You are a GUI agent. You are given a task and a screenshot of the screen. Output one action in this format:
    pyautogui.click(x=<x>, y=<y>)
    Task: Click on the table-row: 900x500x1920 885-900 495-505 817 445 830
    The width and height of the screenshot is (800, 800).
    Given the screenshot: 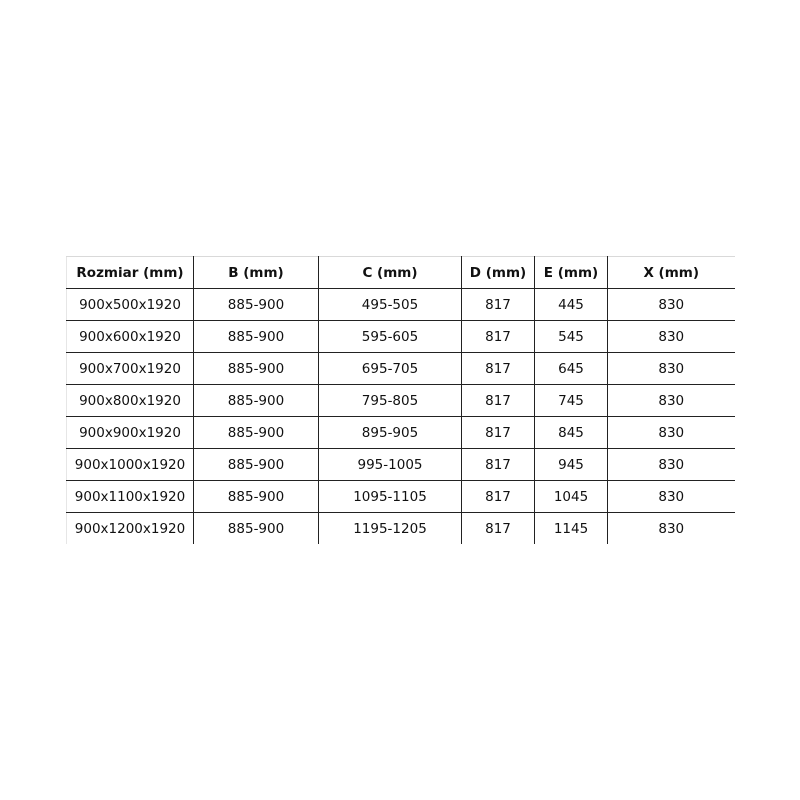 What is the action you would take?
    pyautogui.click(x=400, y=304)
    